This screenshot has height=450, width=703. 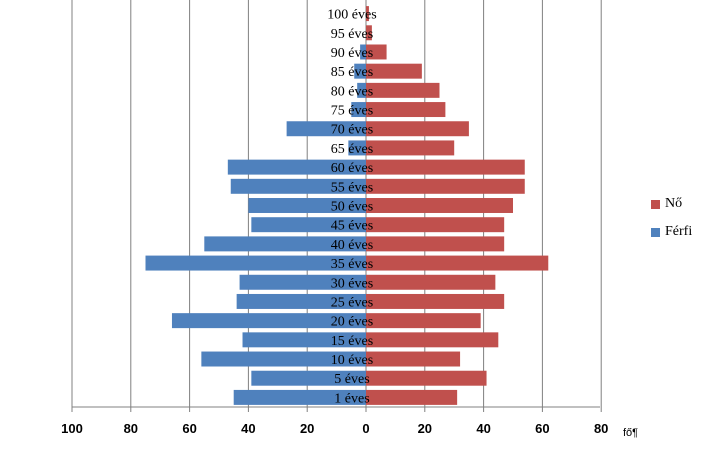 I want to click on category-label: 30 éves, so click(x=352, y=283).